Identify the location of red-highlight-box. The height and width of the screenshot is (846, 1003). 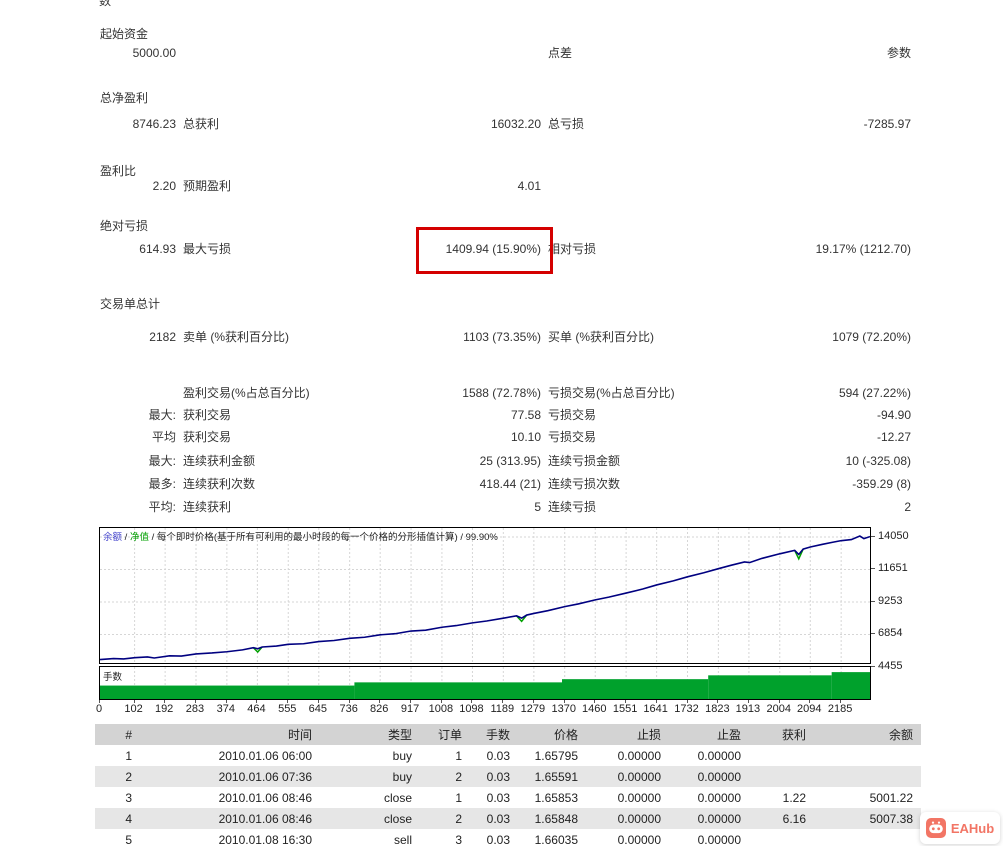
(484, 250).